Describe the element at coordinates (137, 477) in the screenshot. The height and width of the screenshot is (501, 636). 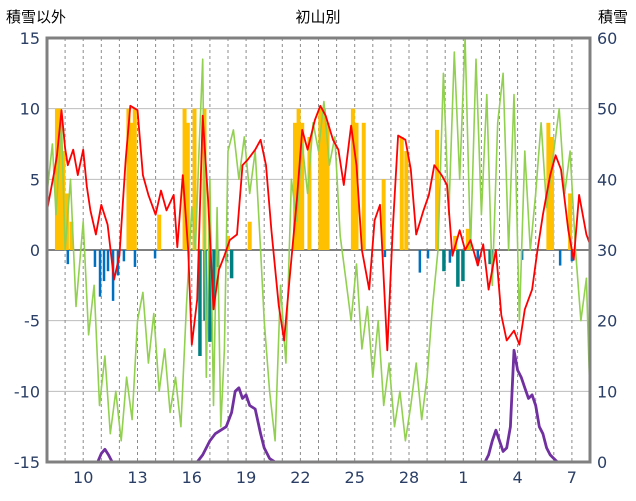
I see `svg-text: 13` at that location.